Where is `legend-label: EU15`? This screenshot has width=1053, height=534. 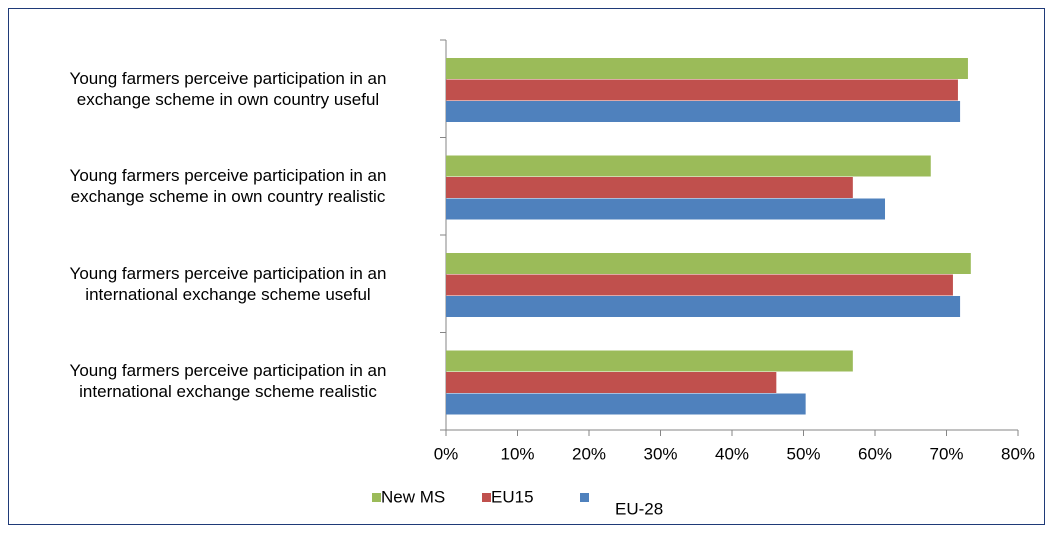 legend-label: EU15 is located at coordinates (512, 496).